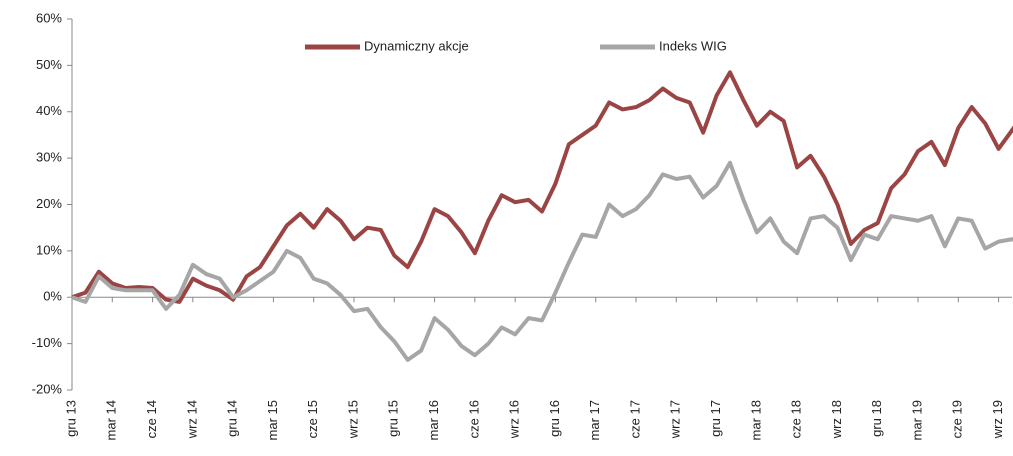 This screenshot has height=456, width=1013. Describe the element at coordinates (957, 419) in the screenshot. I see `x-tick-label: cze 19` at that location.